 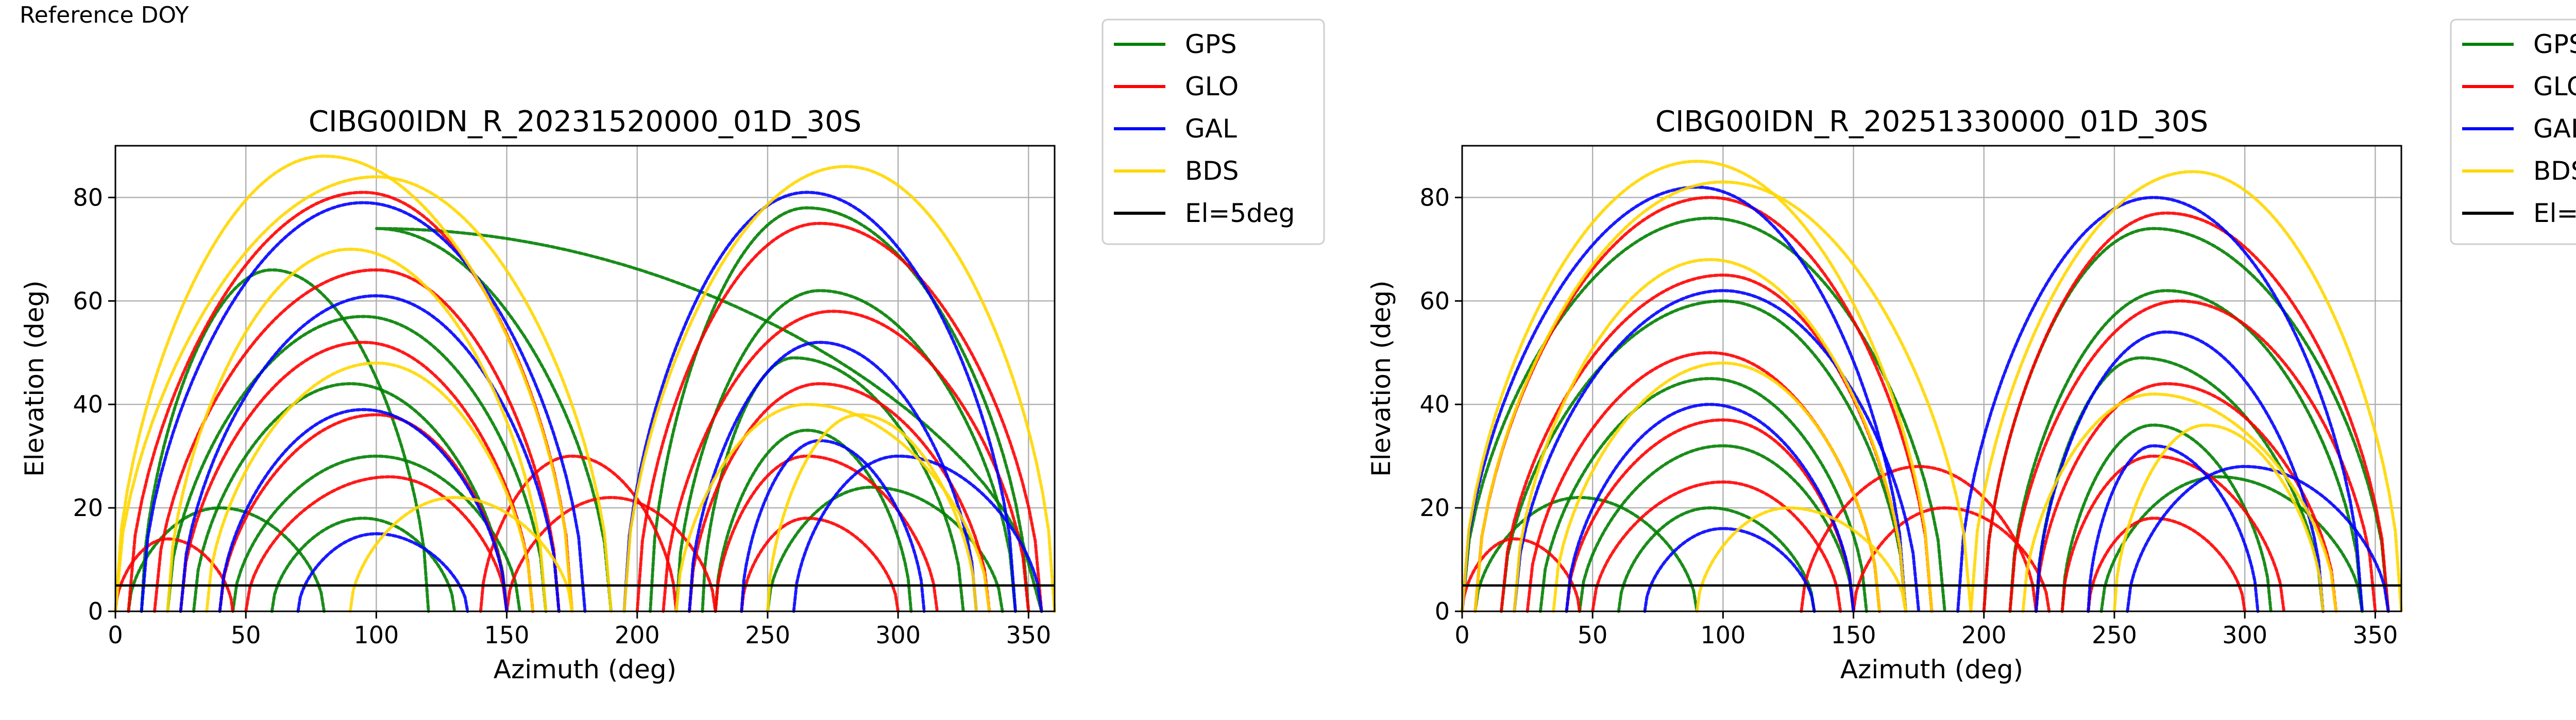 I want to click on legend-label: BDS, so click(x=1212, y=171).